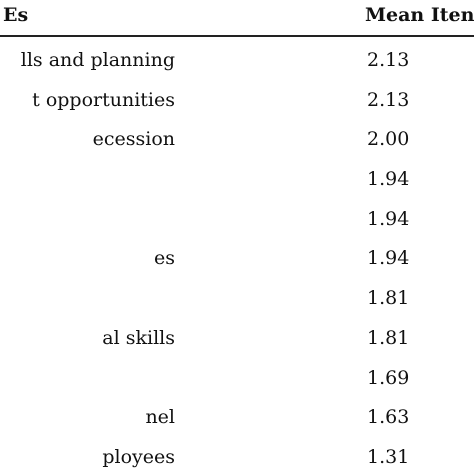 This screenshot has height=474, width=474. I want to click on table-row: es 1.94, so click(237, 261).